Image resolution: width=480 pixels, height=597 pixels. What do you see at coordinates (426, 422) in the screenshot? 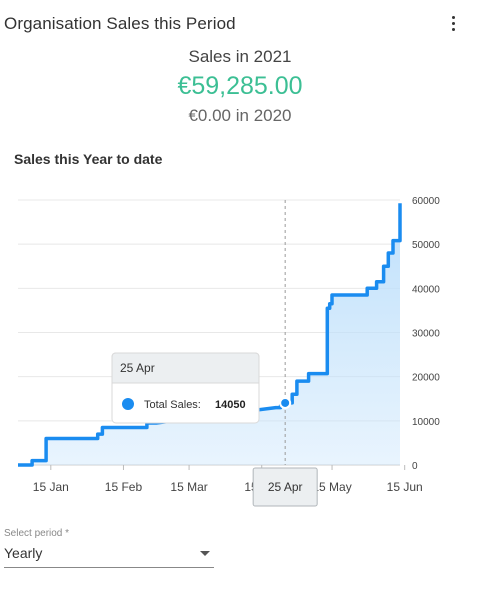
I see `y-tick-label: 10000` at bounding box center [426, 422].